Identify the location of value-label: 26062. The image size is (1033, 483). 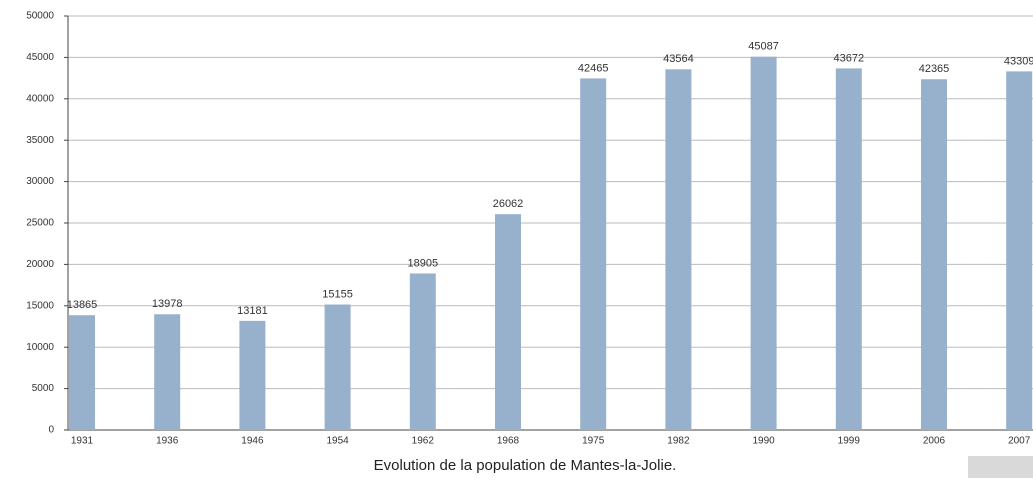
(508, 204).